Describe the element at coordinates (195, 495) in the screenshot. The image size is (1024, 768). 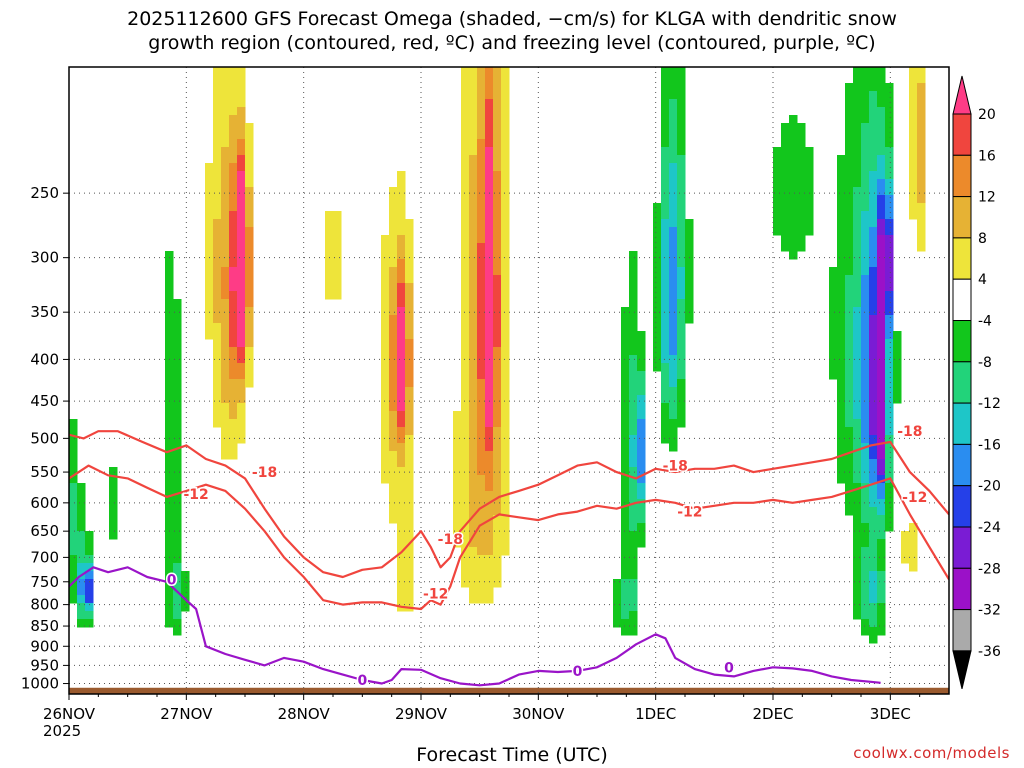
I see `contour-label: -12` at that location.